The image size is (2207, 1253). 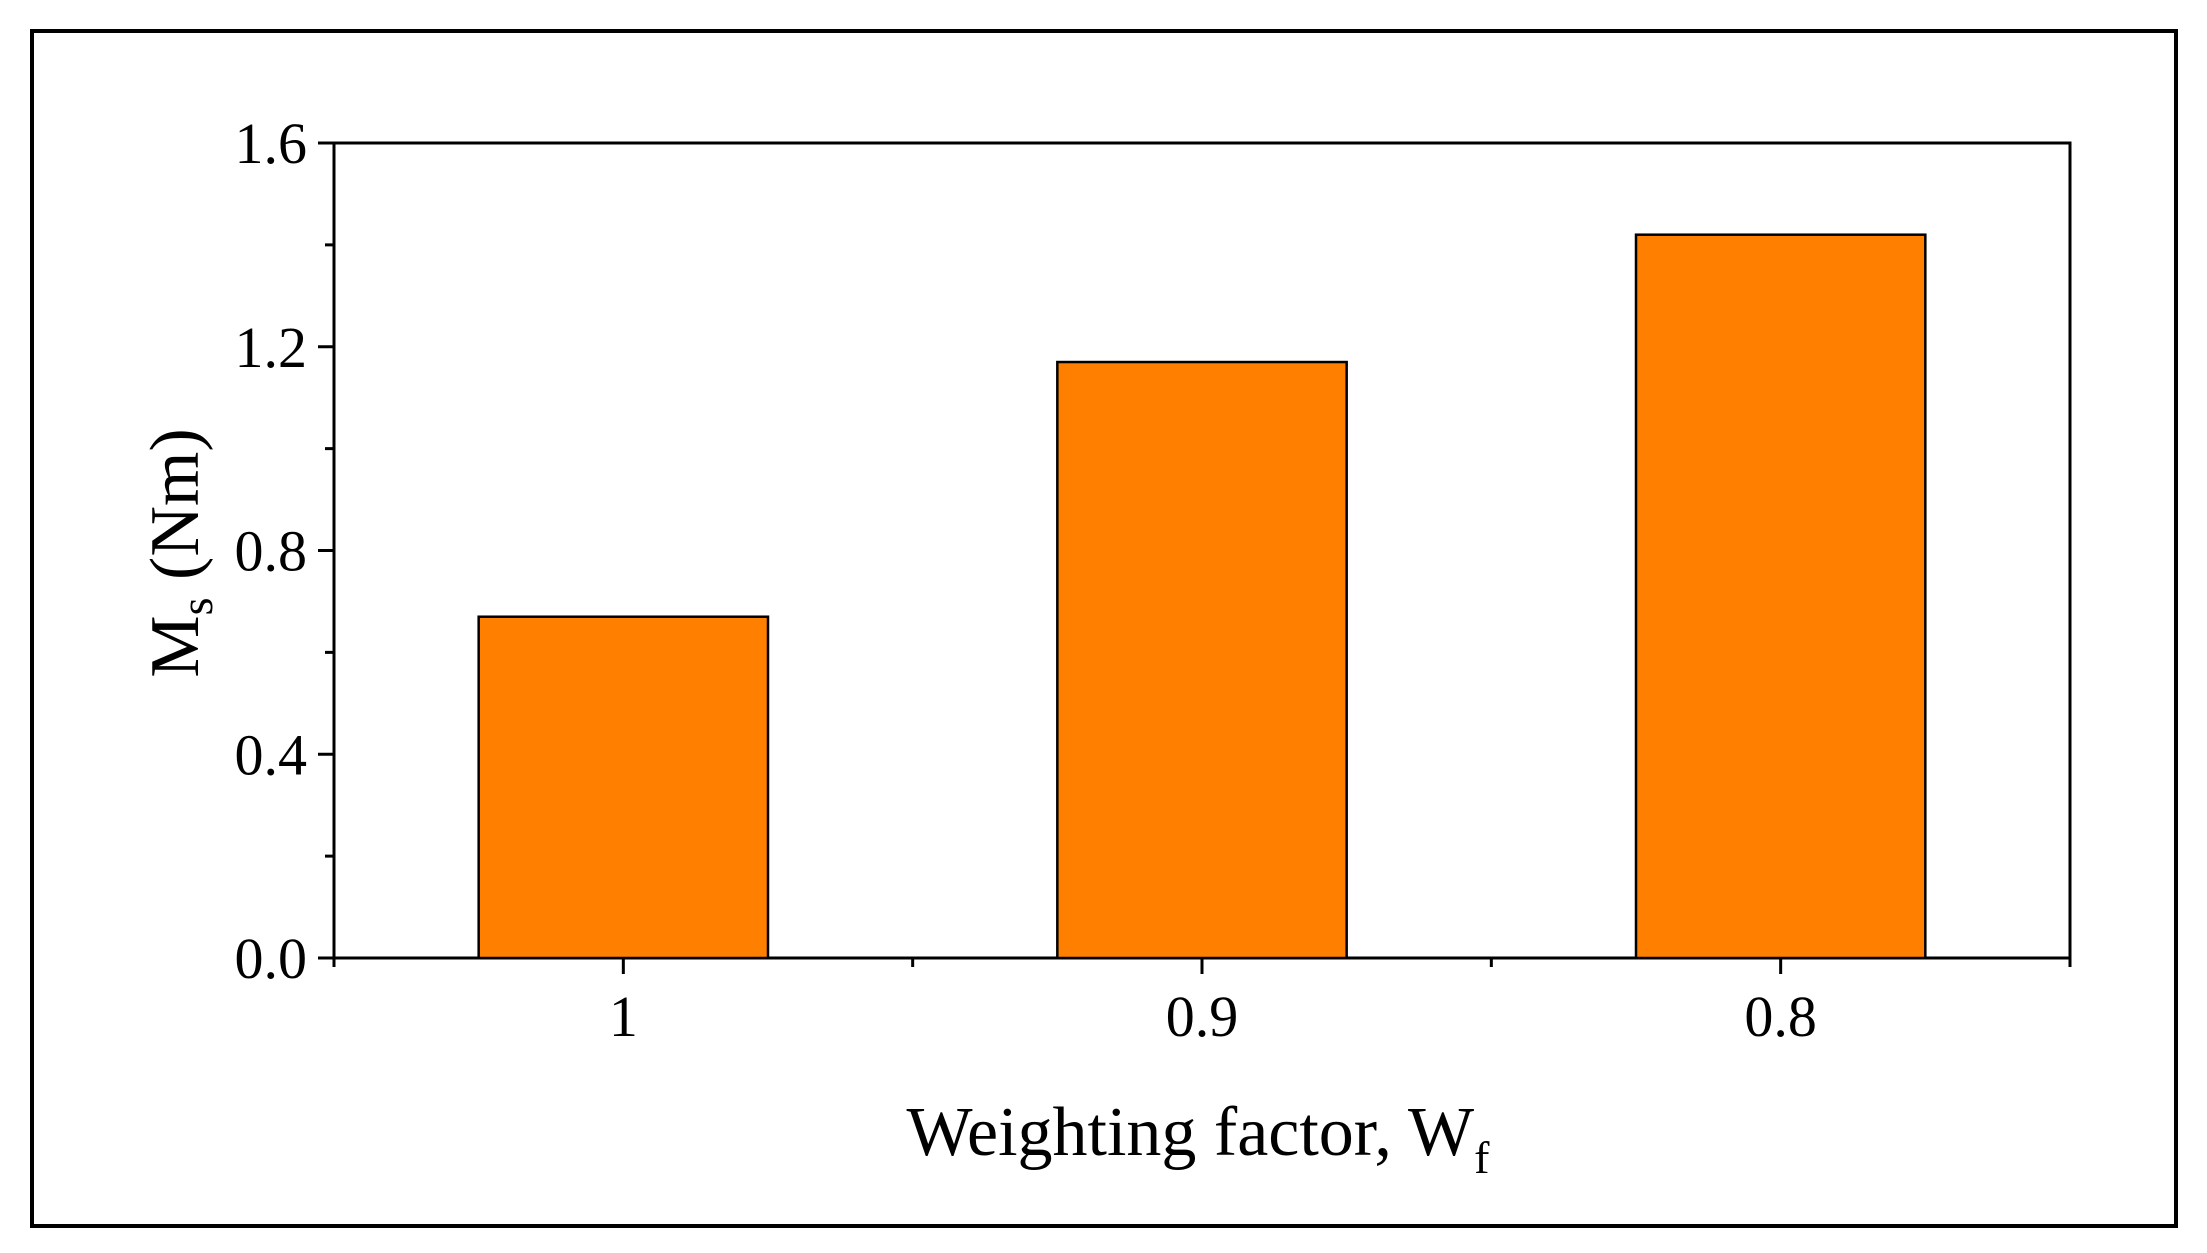 What do you see at coordinates (271, 958) in the screenshot?
I see `y-tick-label: 0.0` at bounding box center [271, 958].